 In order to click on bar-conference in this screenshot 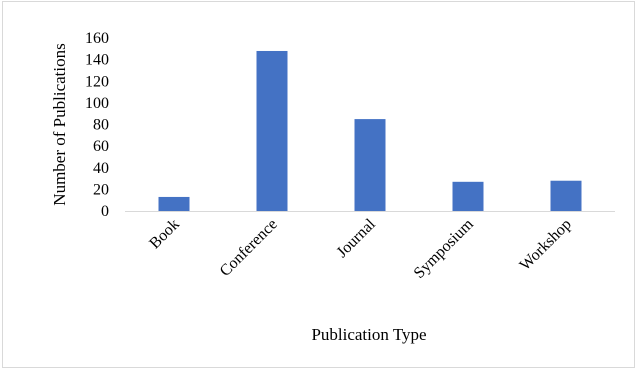, I will do `click(272, 130)`.